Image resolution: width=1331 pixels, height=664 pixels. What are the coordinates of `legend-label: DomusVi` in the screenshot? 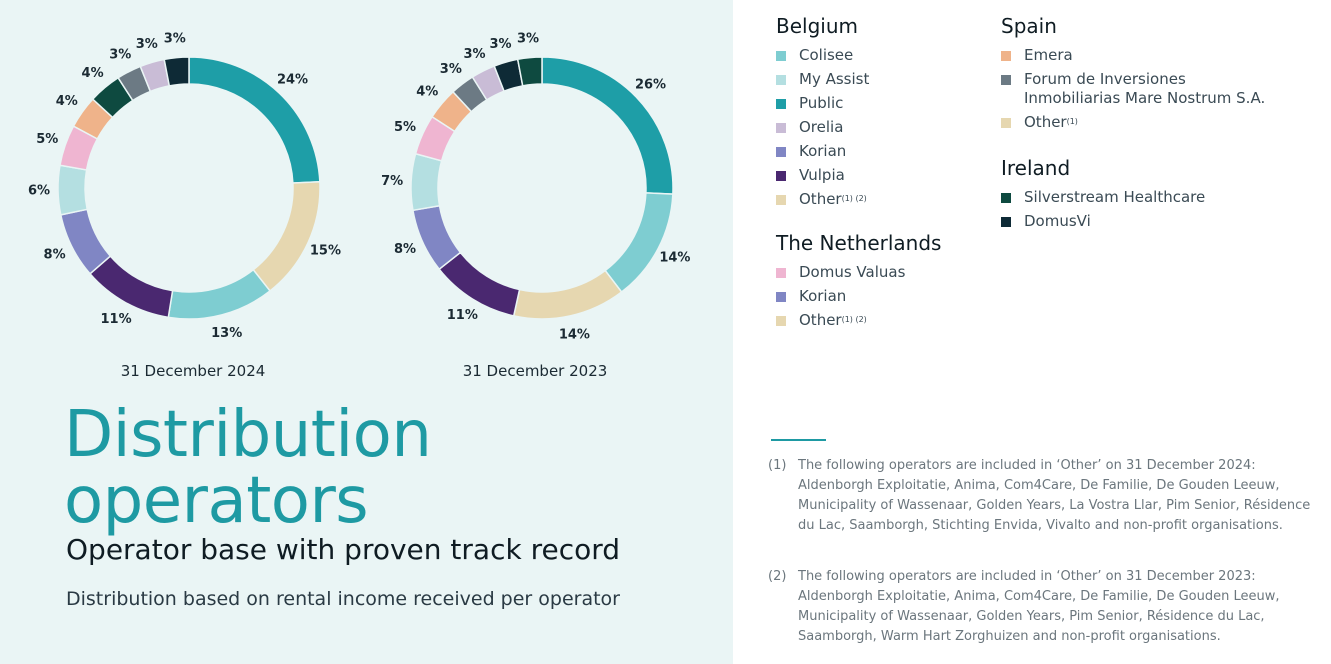 It's located at (1057, 221).